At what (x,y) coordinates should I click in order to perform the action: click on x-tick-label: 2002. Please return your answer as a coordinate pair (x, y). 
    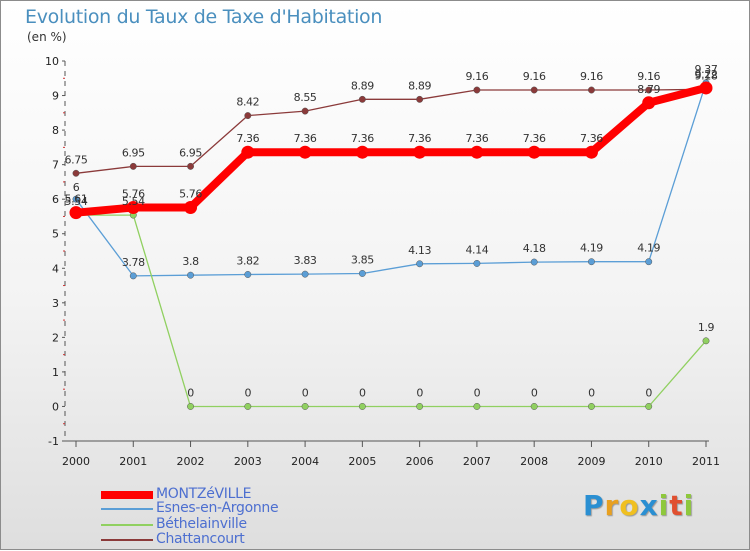
    Looking at the image, I should click on (191, 461).